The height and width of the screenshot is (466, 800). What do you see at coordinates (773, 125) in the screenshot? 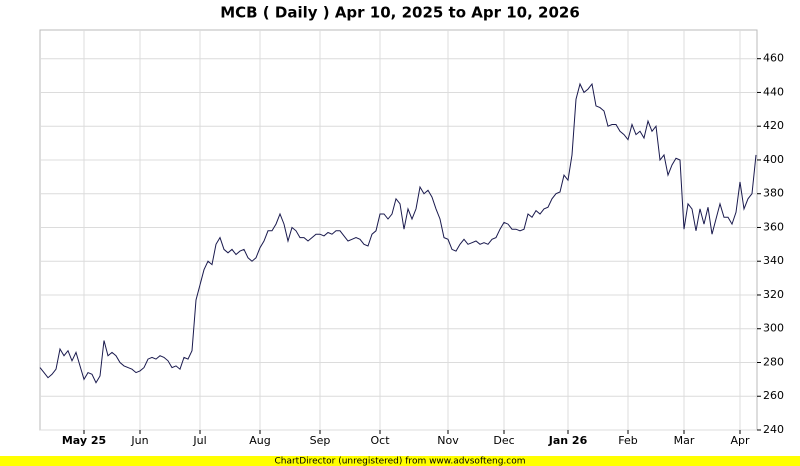
I see `y-tick-label: 420` at bounding box center [773, 125].